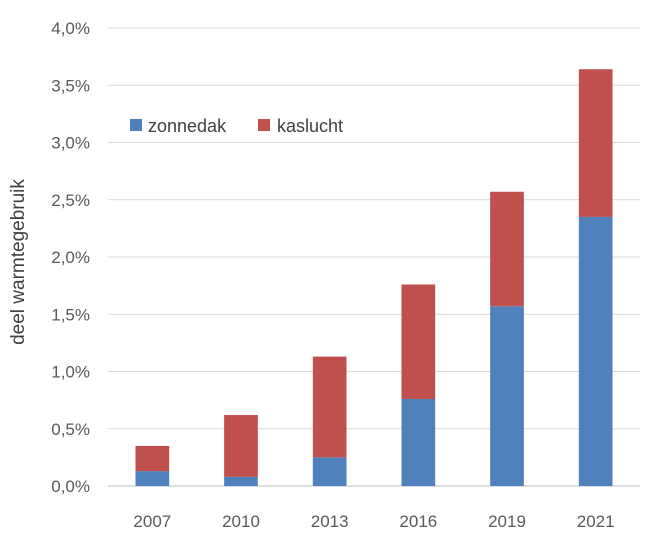 The width and height of the screenshot is (660, 537). I want to click on legend-swatch-kaslucht, so click(264, 125).